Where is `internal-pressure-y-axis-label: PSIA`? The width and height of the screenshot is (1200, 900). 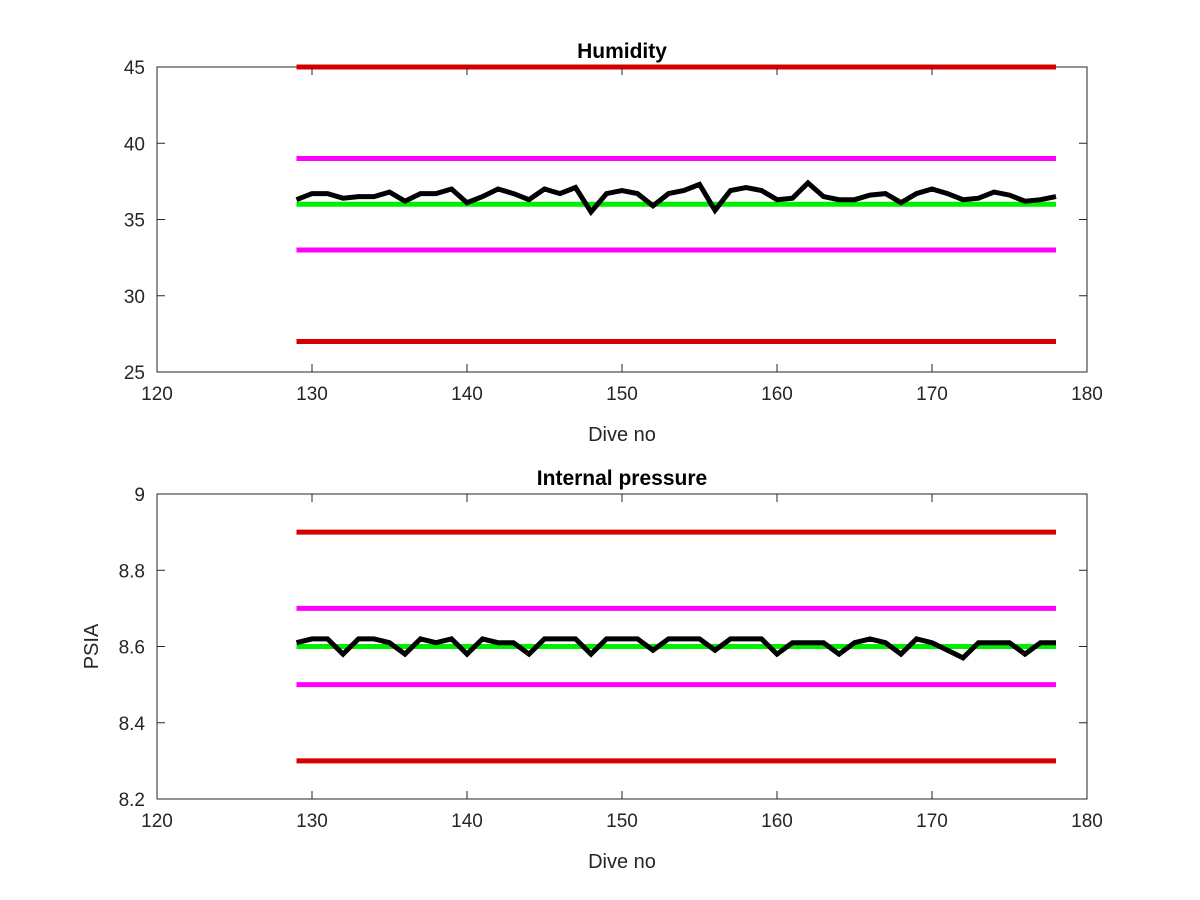
internal-pressure-y-axis-label: PSIA is located at coordinates (92, 646).